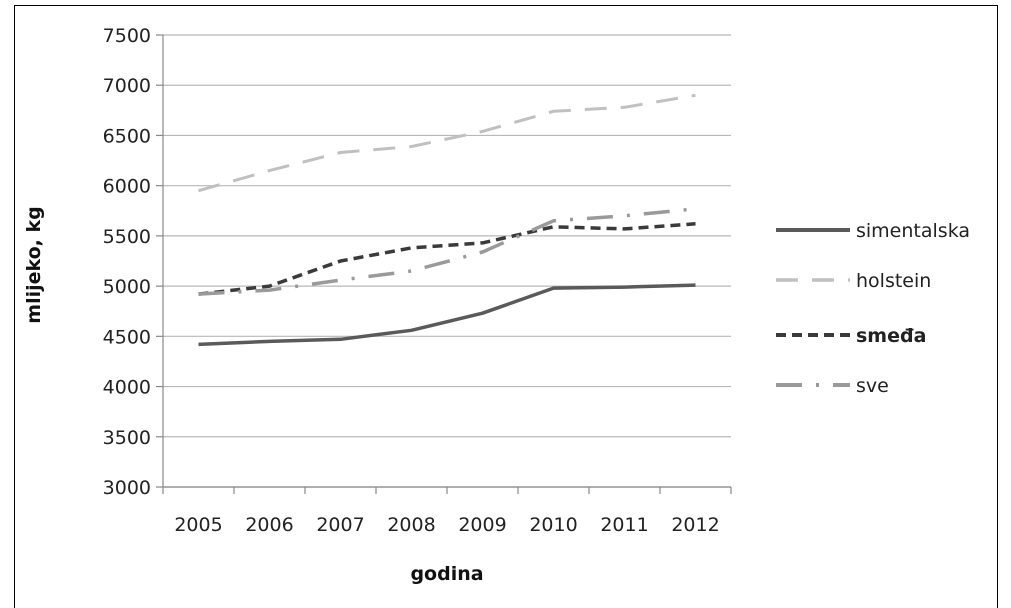 Image resolution: width=1011 pixels, height=608 pixels. What do you see at coordinates (872, 386) in the screenshot?
I see `legend-label: sve` at bounding box center [872, 386].